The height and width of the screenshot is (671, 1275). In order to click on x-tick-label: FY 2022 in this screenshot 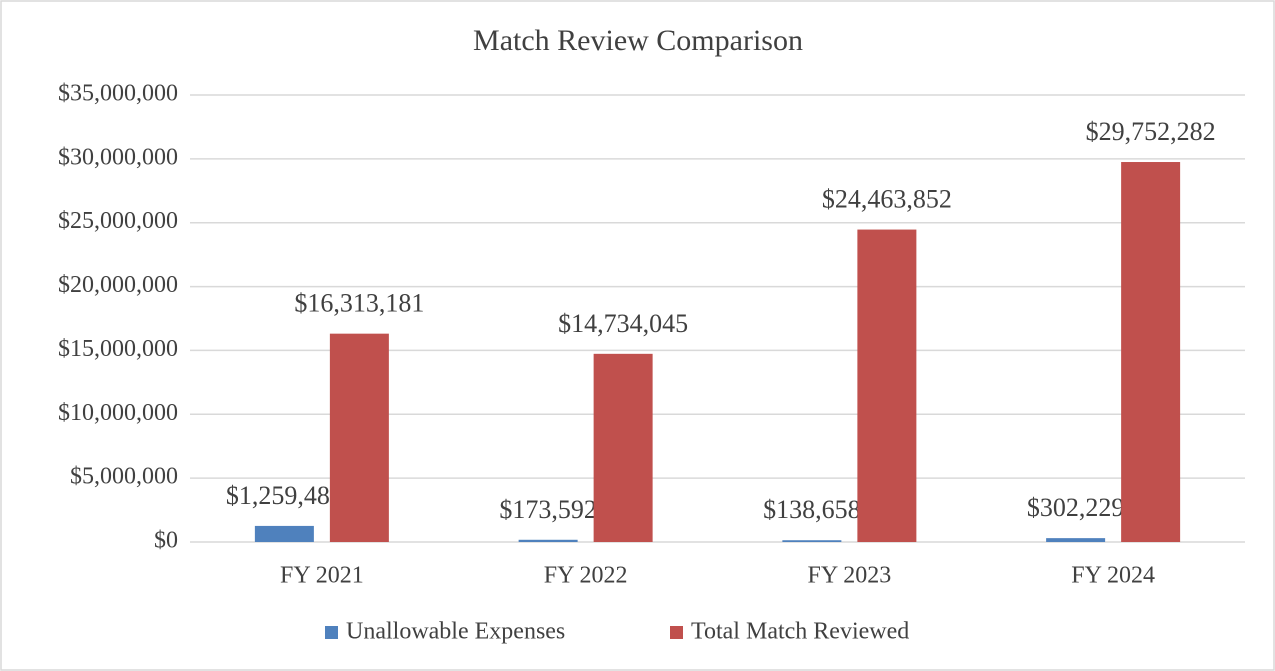, I will do `click(586, 576)`.